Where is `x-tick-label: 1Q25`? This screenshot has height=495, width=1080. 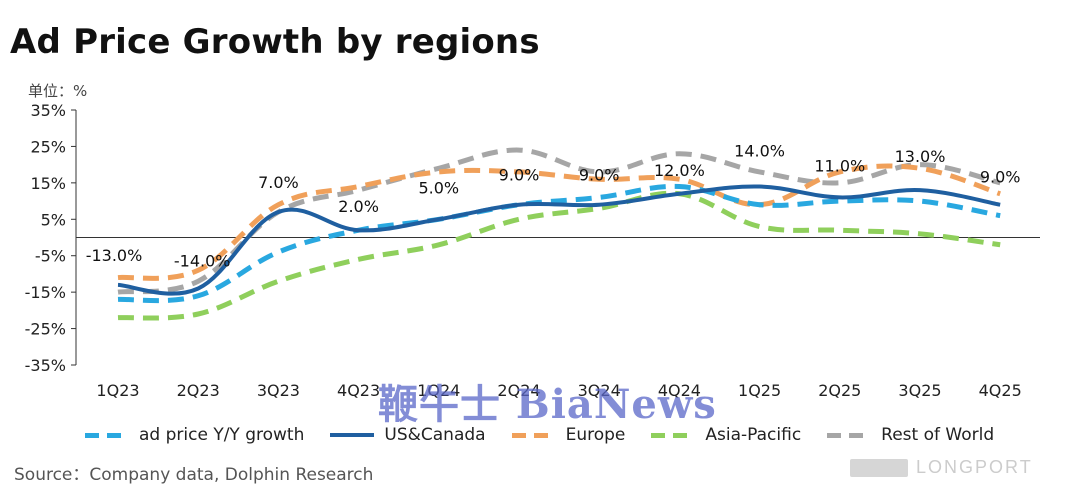
x-tick-label: 1Q25 is located at coordinates (759, 390).